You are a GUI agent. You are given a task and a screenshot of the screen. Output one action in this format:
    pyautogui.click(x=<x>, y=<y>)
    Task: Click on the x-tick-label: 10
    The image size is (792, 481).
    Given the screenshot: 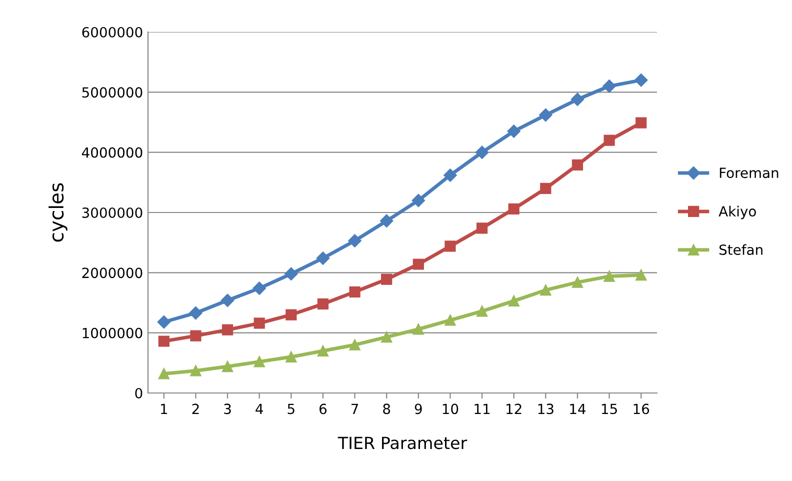 What is the action you would take?
    pyautogui.click(x=450, y=409)
    